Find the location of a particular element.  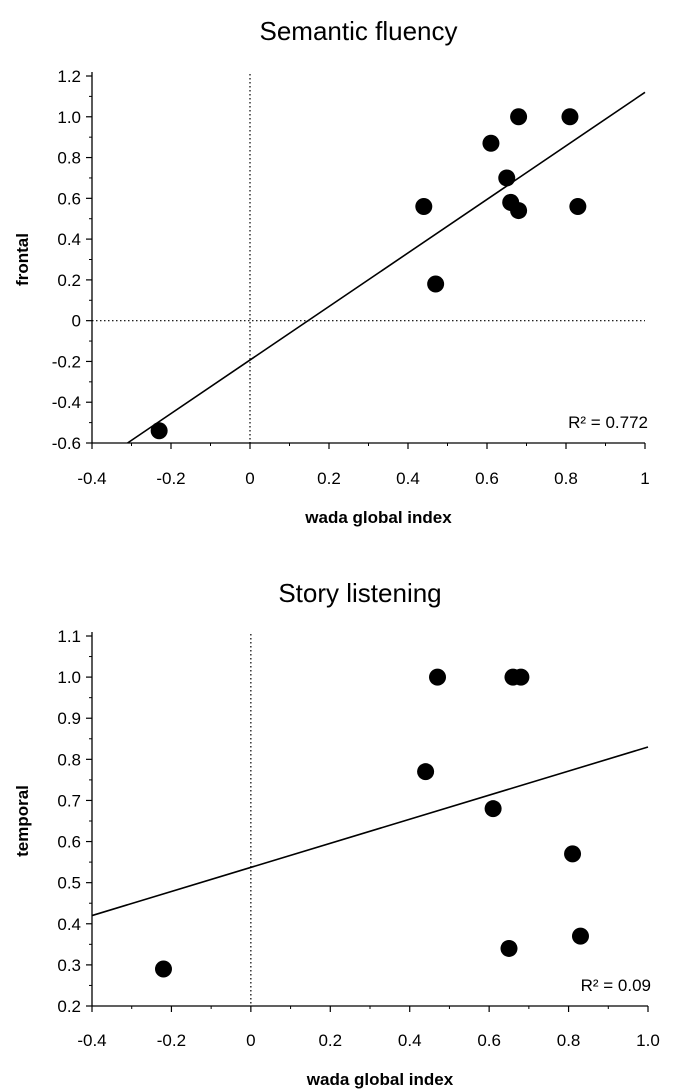

chart-1-y-tick-label: 0.4 is located at coordinates (69, 239).